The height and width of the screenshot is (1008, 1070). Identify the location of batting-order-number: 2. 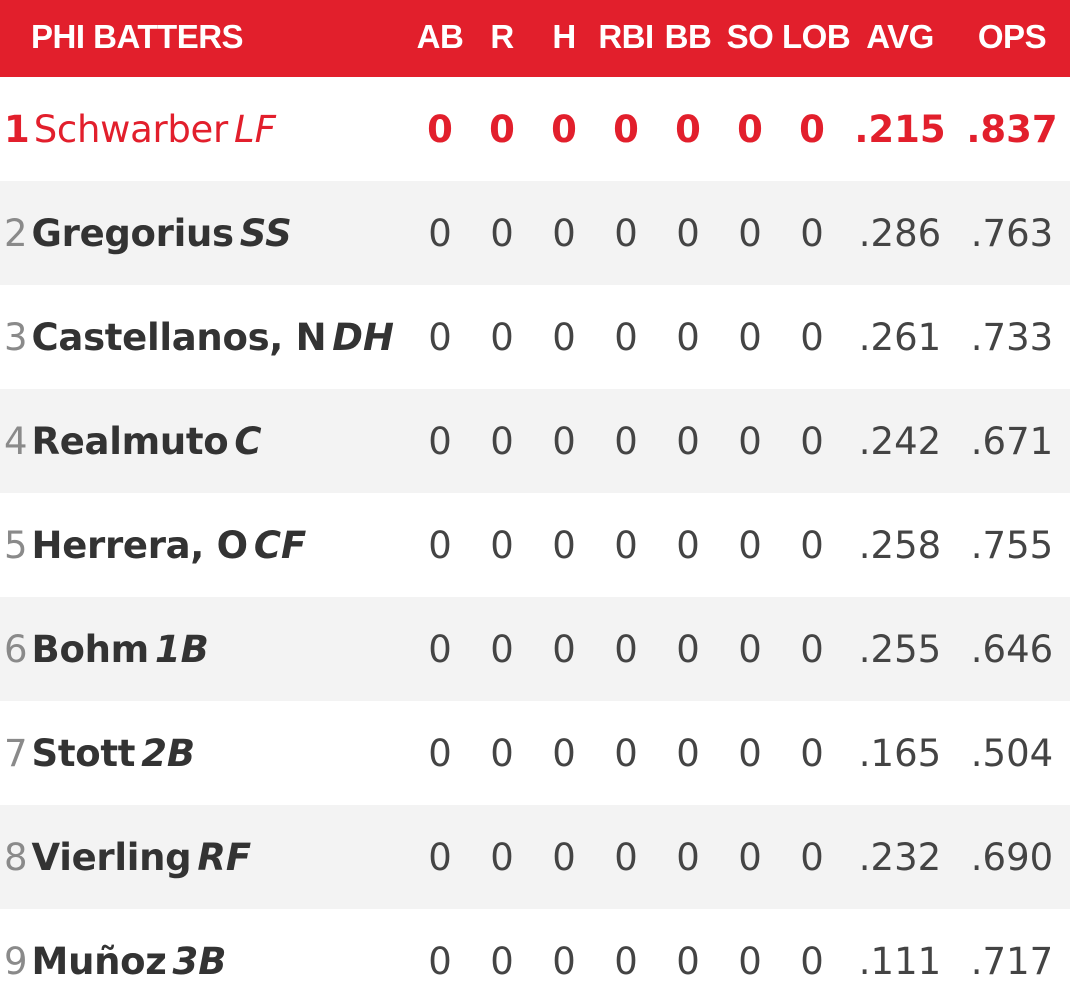
(16, 233).